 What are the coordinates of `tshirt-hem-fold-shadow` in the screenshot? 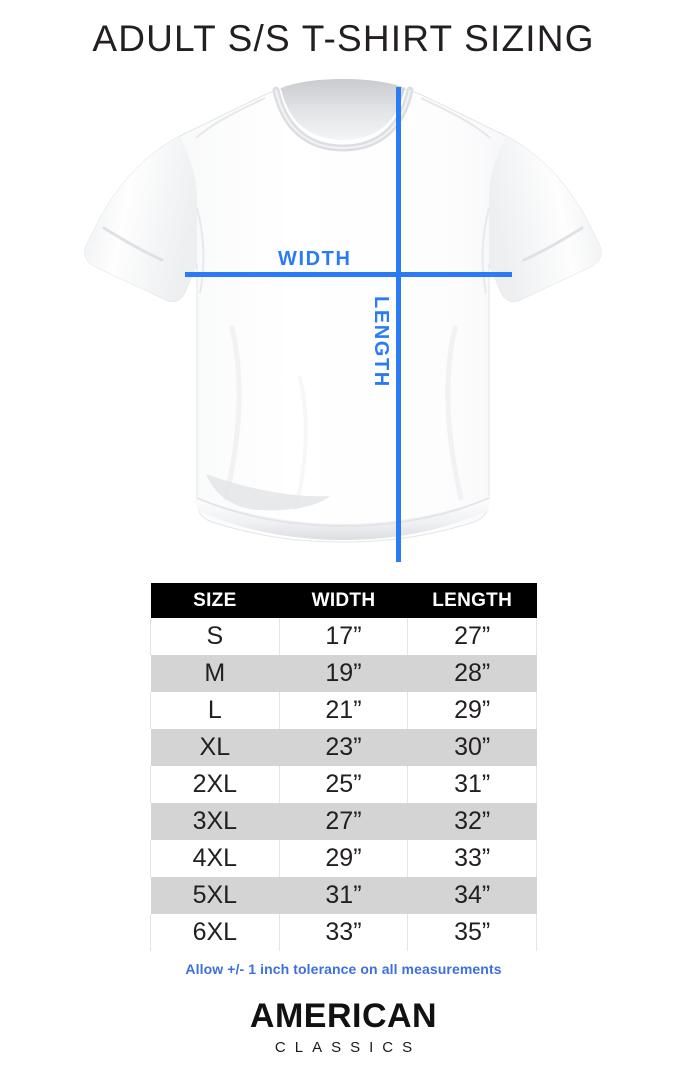 It's located at (268, 492).